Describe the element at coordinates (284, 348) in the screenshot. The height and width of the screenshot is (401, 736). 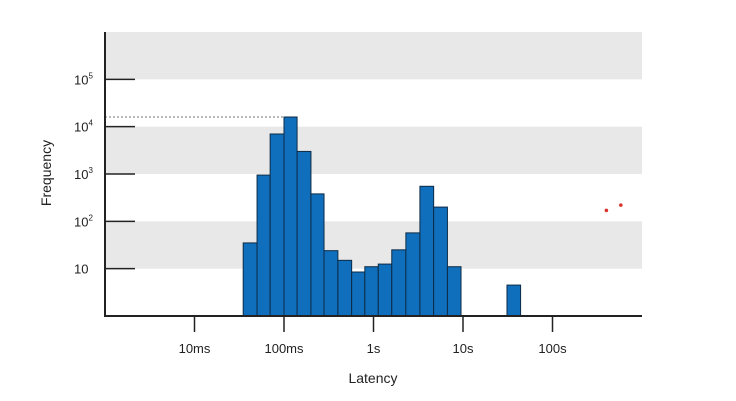
I see `x-tick-label: 100ms` at that location.